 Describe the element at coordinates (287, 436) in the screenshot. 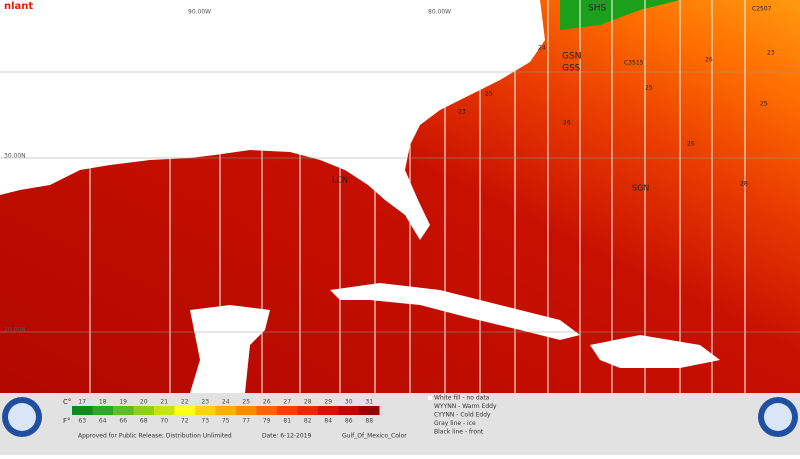

I see `date: Date: 6-12-2019` at that location.